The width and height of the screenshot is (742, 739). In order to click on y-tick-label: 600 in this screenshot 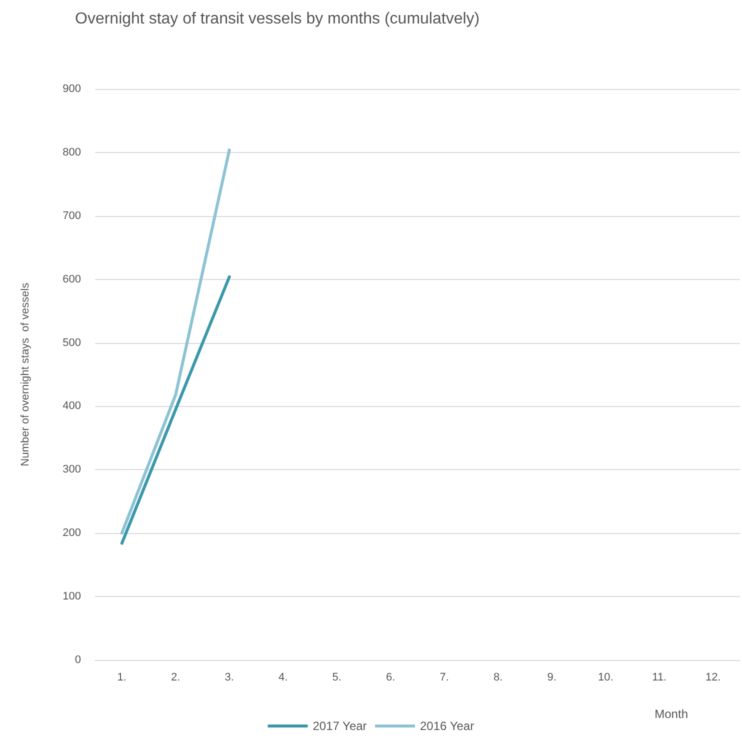, I will do `click(71, 279)`.